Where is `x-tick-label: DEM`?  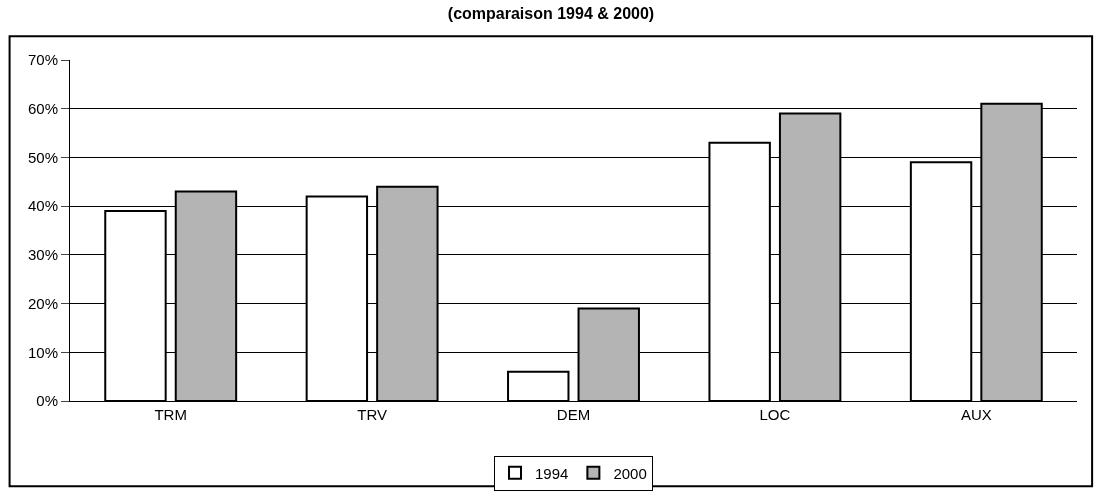 x-tick-label: DEM is located at coordinates (573, 414).